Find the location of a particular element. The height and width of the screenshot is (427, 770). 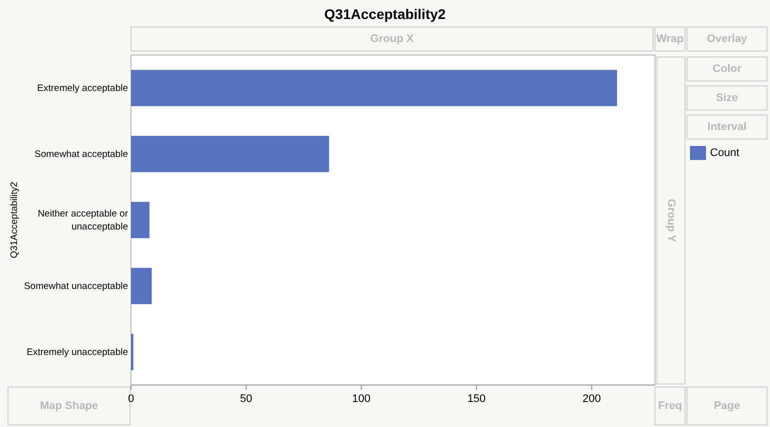

text: Page is located at coordinates (727, 406).